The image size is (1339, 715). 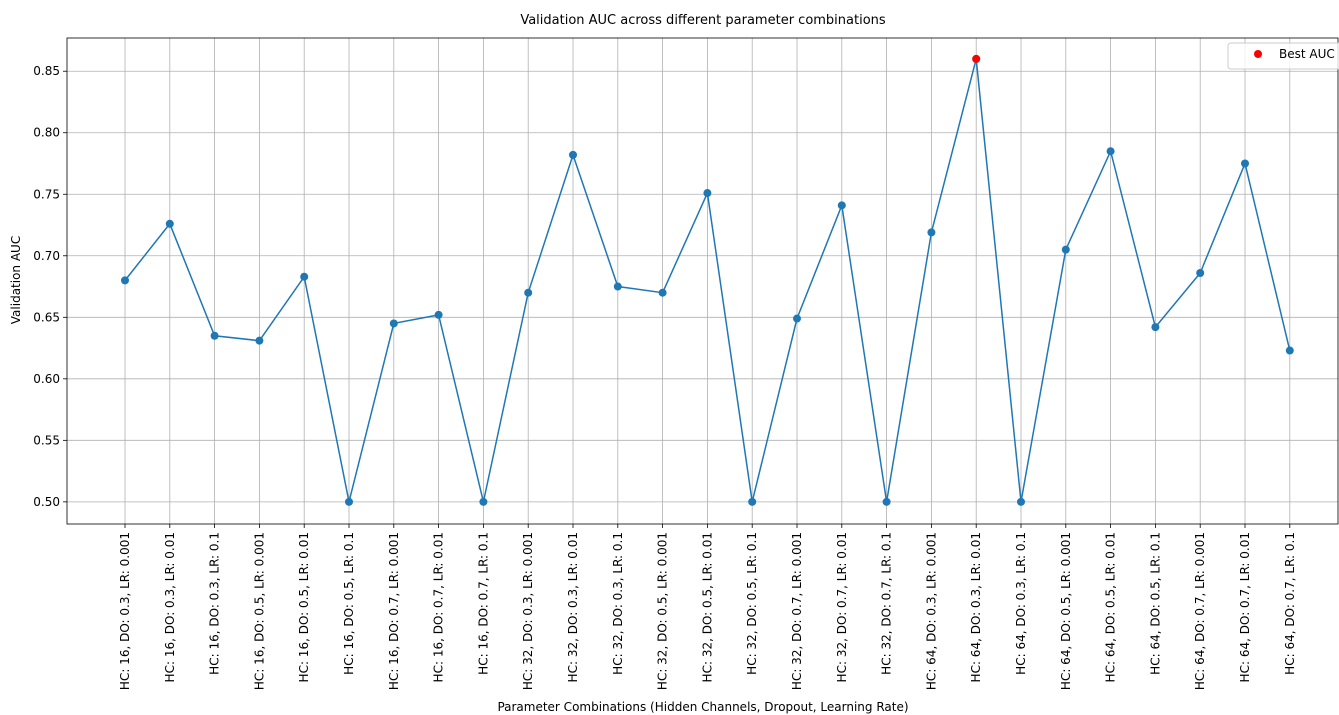 I want to click on x-tick-label: HC: 32, DO: 0.3, LR: 0.01, so click(x=573, y=607).